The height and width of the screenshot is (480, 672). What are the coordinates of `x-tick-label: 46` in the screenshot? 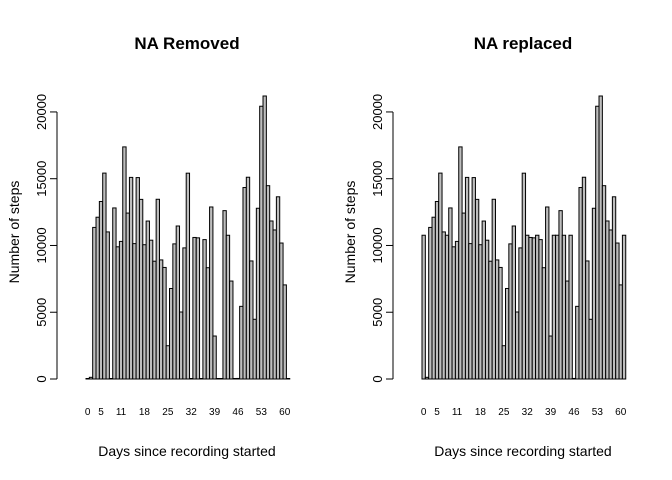 It's located at (574, 412).